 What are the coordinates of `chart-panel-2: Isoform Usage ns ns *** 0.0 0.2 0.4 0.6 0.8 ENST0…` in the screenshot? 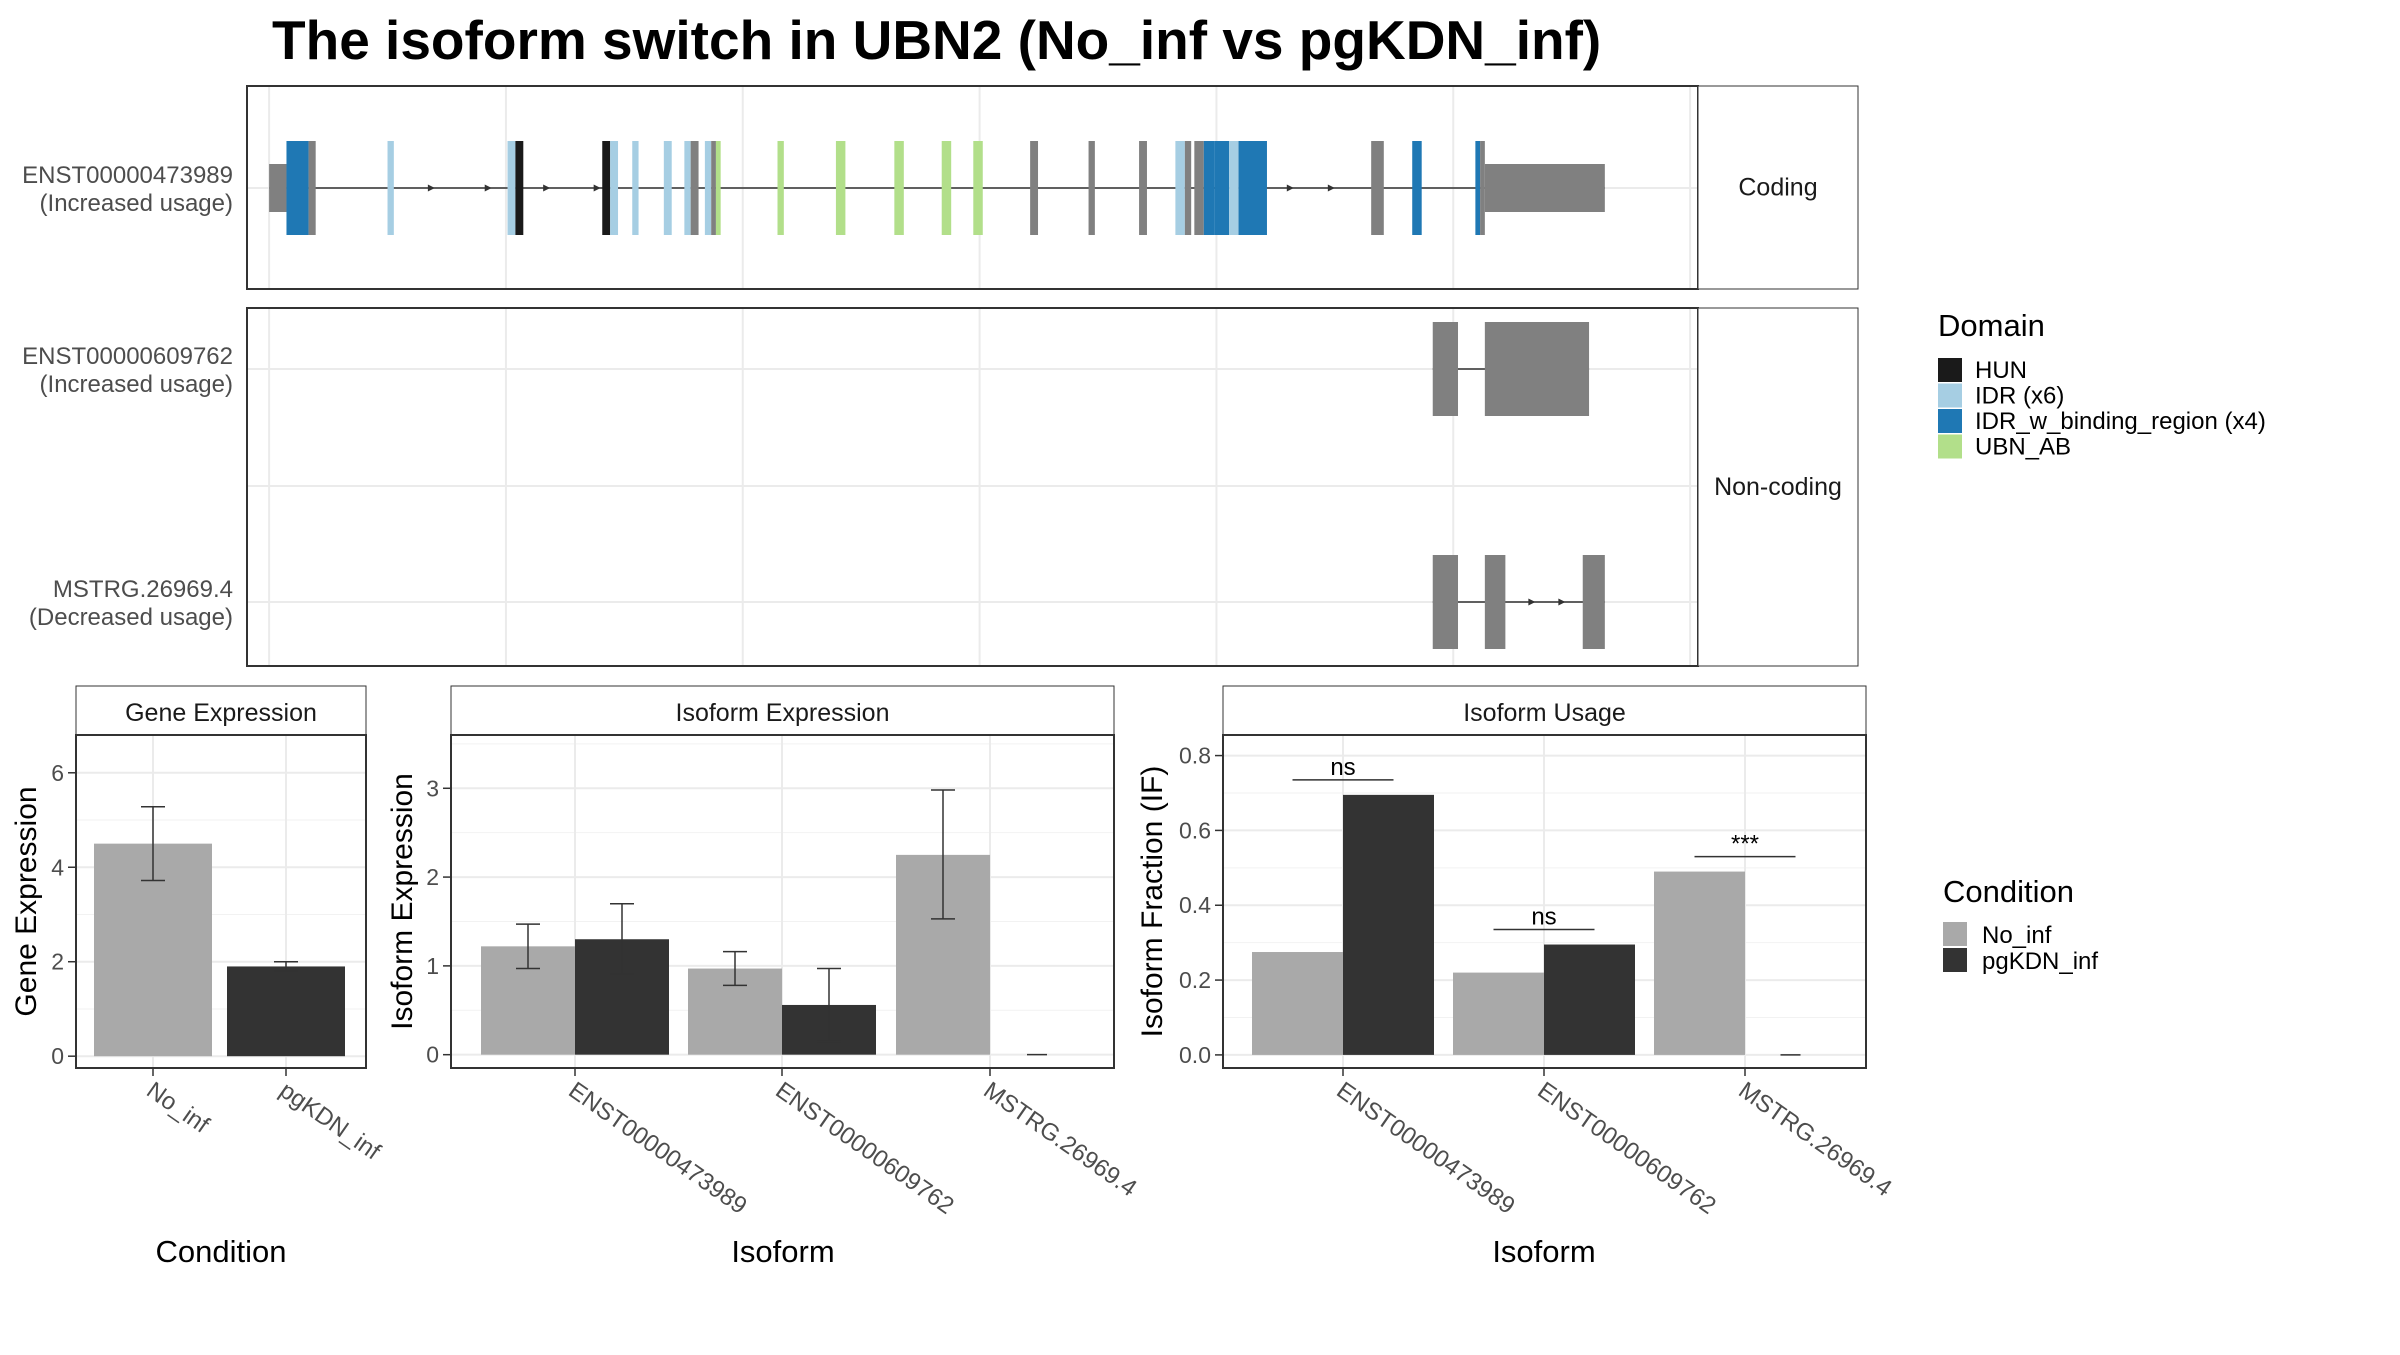 It's located at (1516, 977).